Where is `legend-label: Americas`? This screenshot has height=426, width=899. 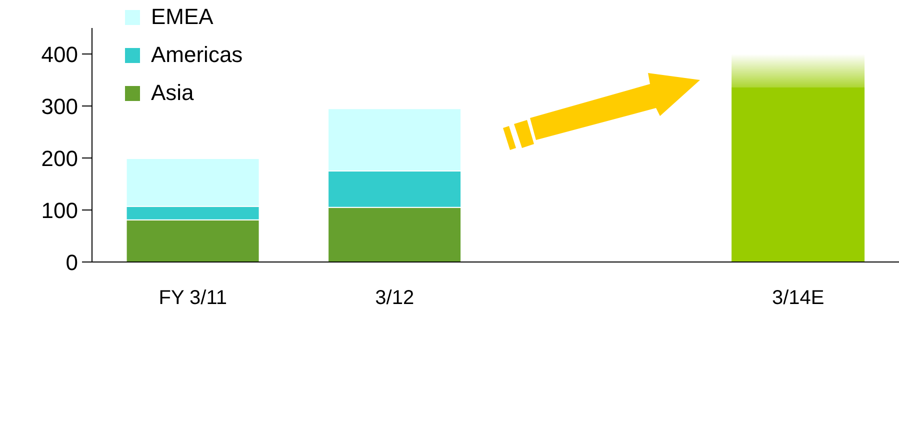
legend-label: Americas is located at coordinates (197, 55).